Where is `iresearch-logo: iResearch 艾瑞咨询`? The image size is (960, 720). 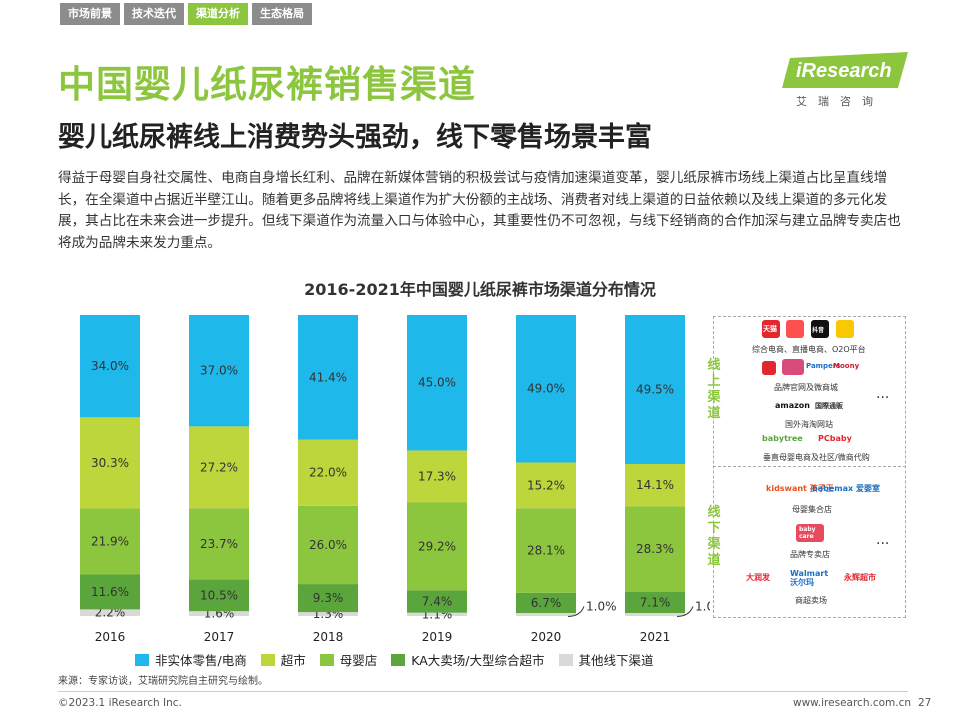
iresearch-logo: iResearch 艾瑞咨询 is located at coordinates (850, 80).